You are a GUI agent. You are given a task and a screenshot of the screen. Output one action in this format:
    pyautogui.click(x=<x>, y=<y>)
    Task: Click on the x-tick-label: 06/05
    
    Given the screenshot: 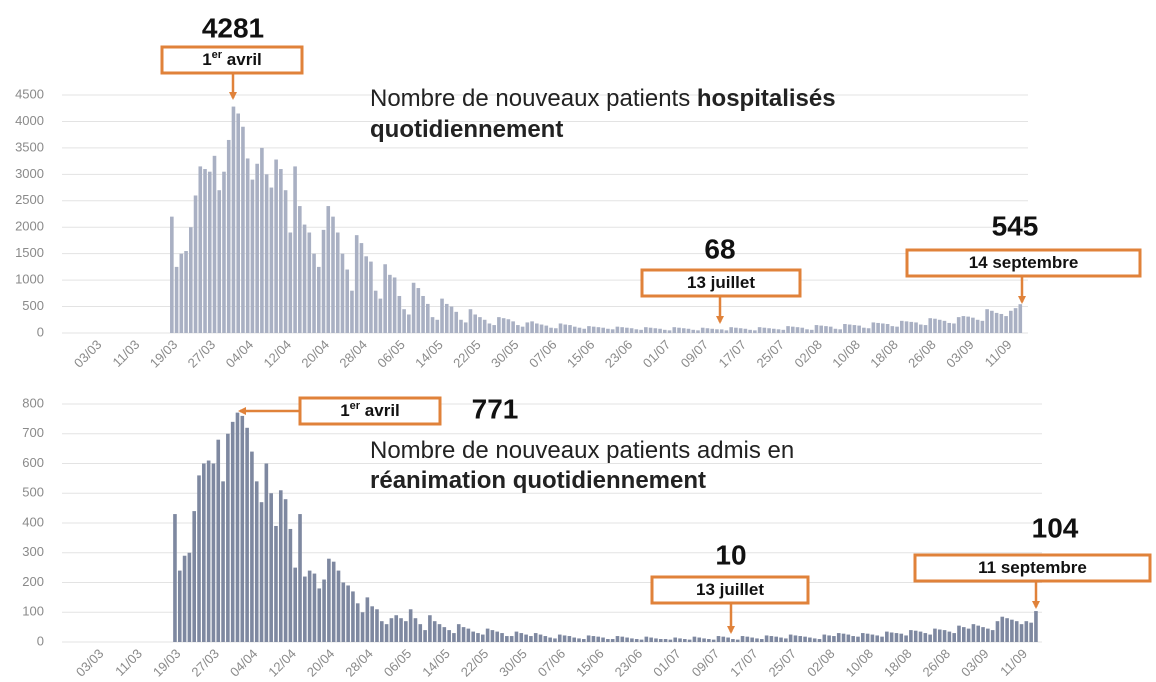 What is the action you would take?
    pyautogui.click(x=391, y=354)
    